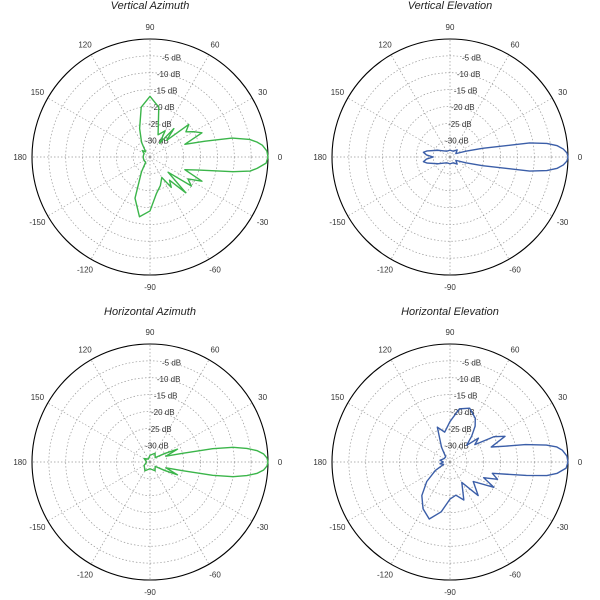 This screenshot has width=600, height=600. What do you see at coordinates (450, 6) in the screenshot?
I see `chart-title: Vertical Elevation` at bounding box center [450, 6].